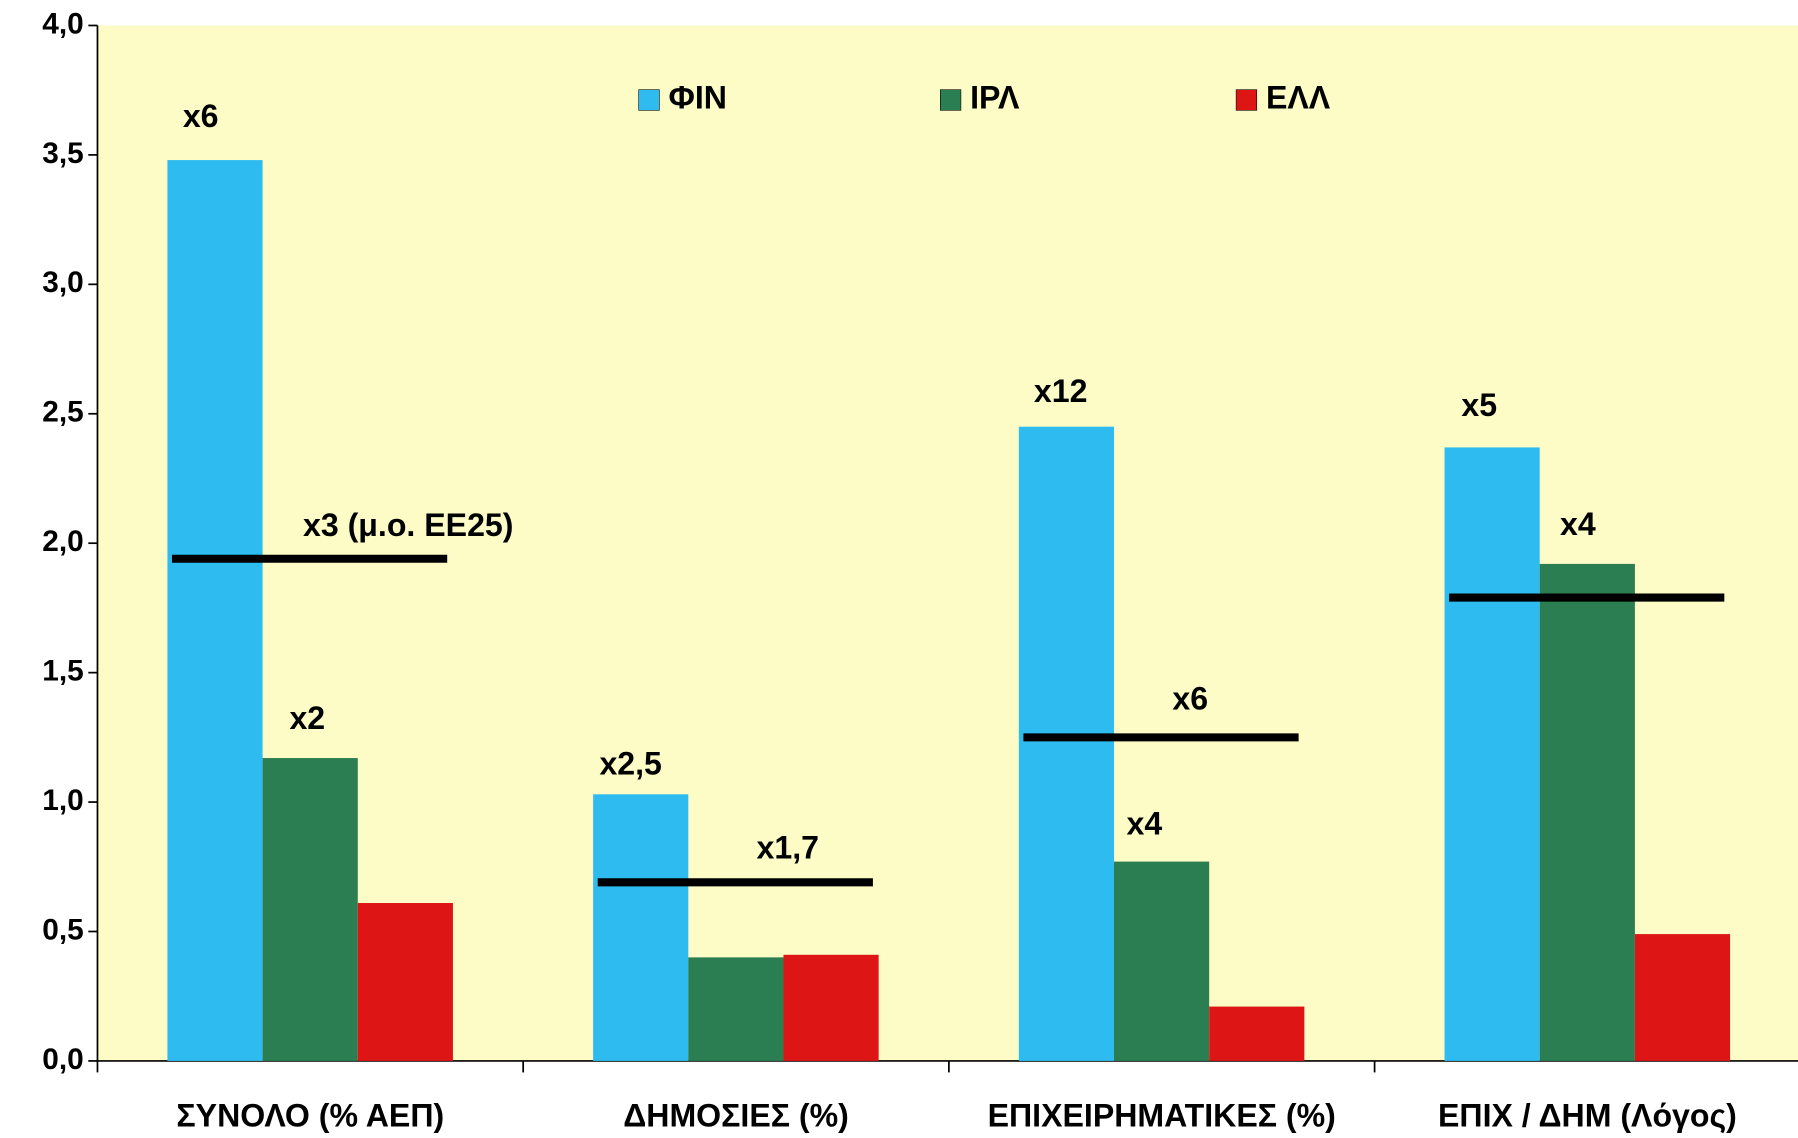  What do you see at coordinates (310, 1116) in the screenshot?
I see `x-tick-label: ΣΥΝΟΛΟ (% ΑΕΠ)` at bounding box center [310, 1116].